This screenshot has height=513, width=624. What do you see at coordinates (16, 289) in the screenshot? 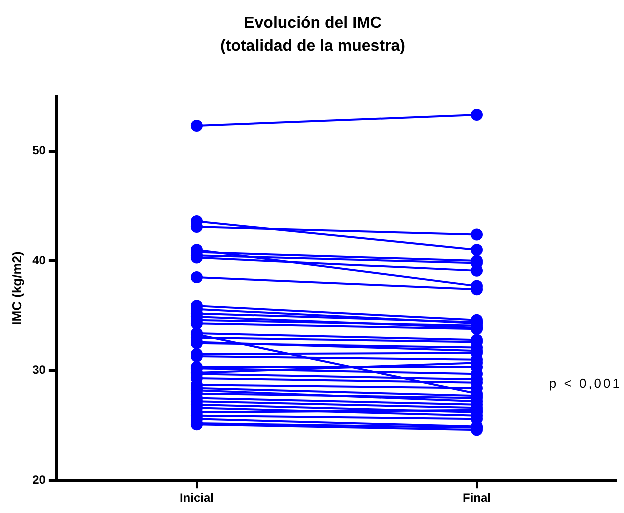
I see `y-axis-title: IMC (kg/m2)` at bounding box center [16, 289].